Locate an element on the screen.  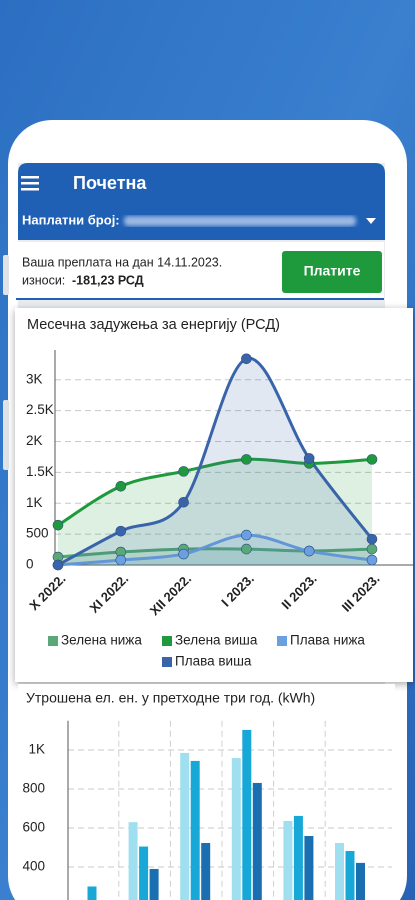
account-label: Наплатни број: is located at coordinates (71, 219).